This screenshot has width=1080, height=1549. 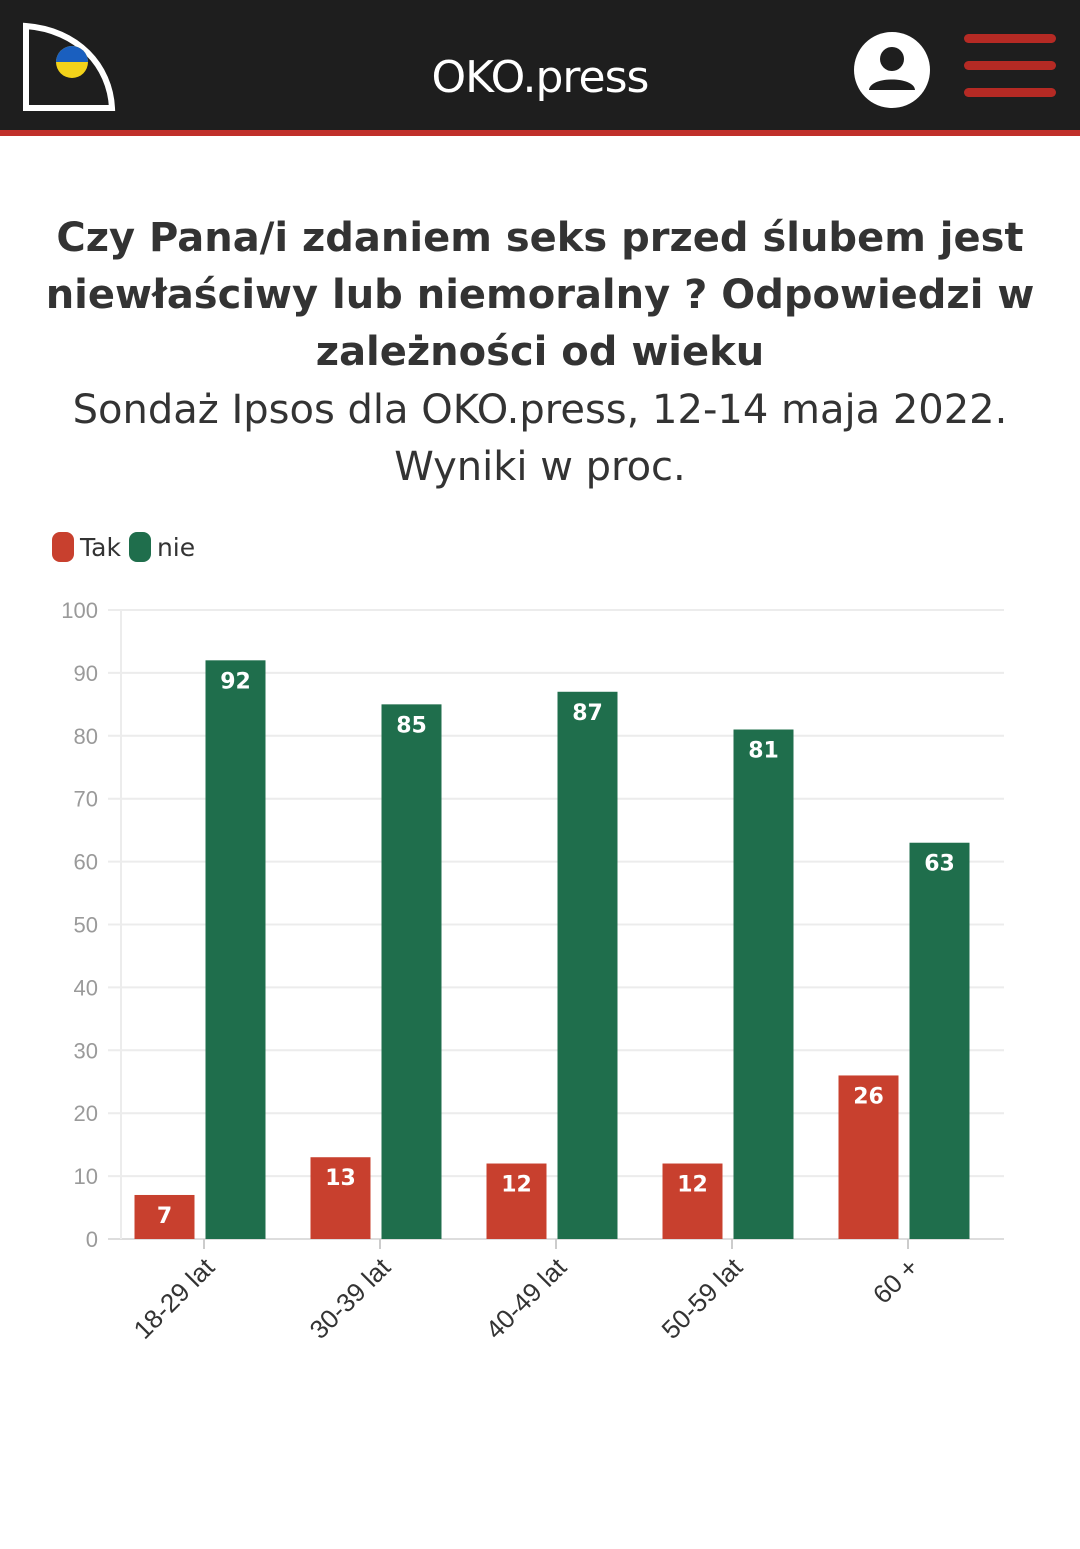 What do you see at coordinates (701, 1297) in the screenshot?
I see `x-category-label: 50-59 lat` at bounding box center [701, 1297].